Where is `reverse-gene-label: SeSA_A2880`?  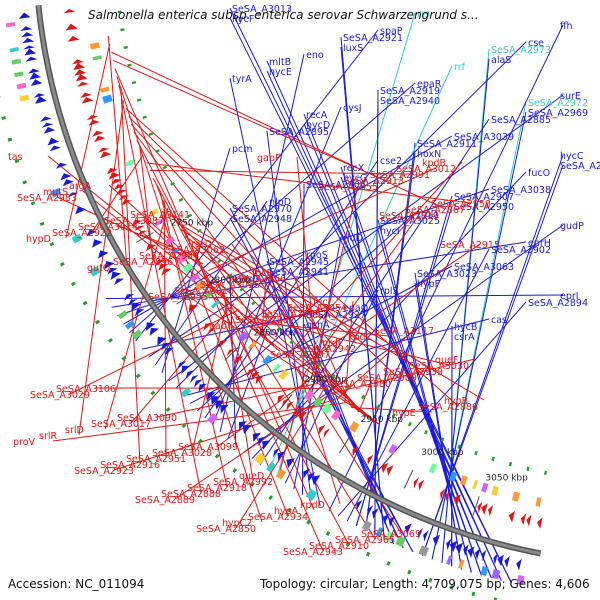 reverse-gene-label: SeSA_A2880 is located at coordinates (361, 384).